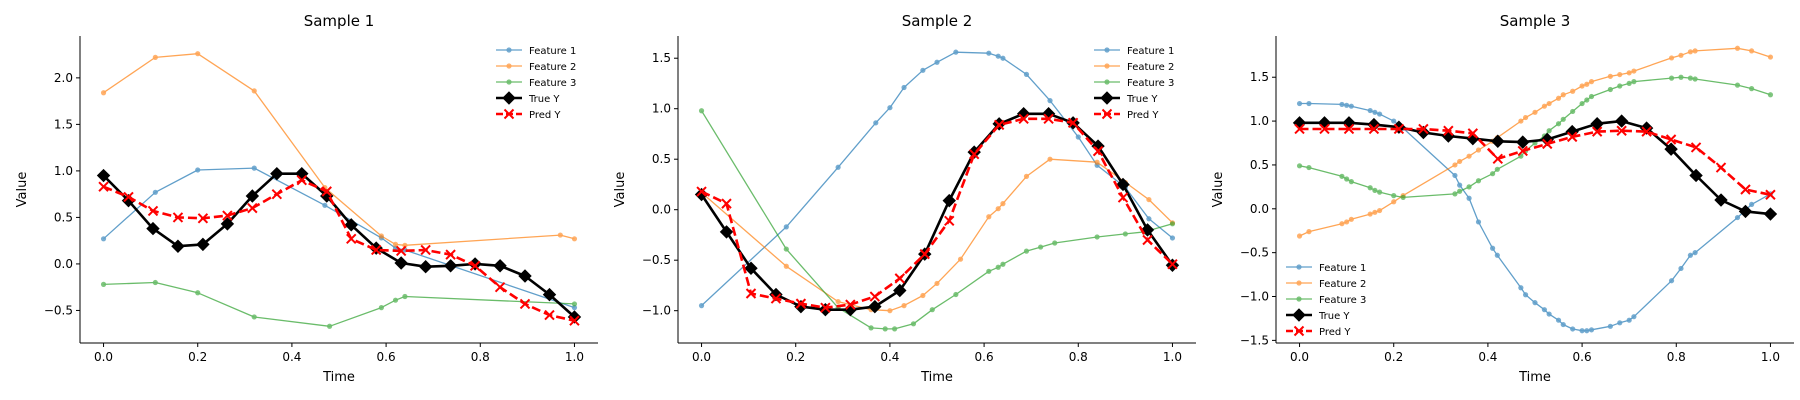 This screenshot has height=400, width=1800. Describe the element at coordinates (889, 357) in the screenshot. I see `x-tick-label: 0.4` at that location.